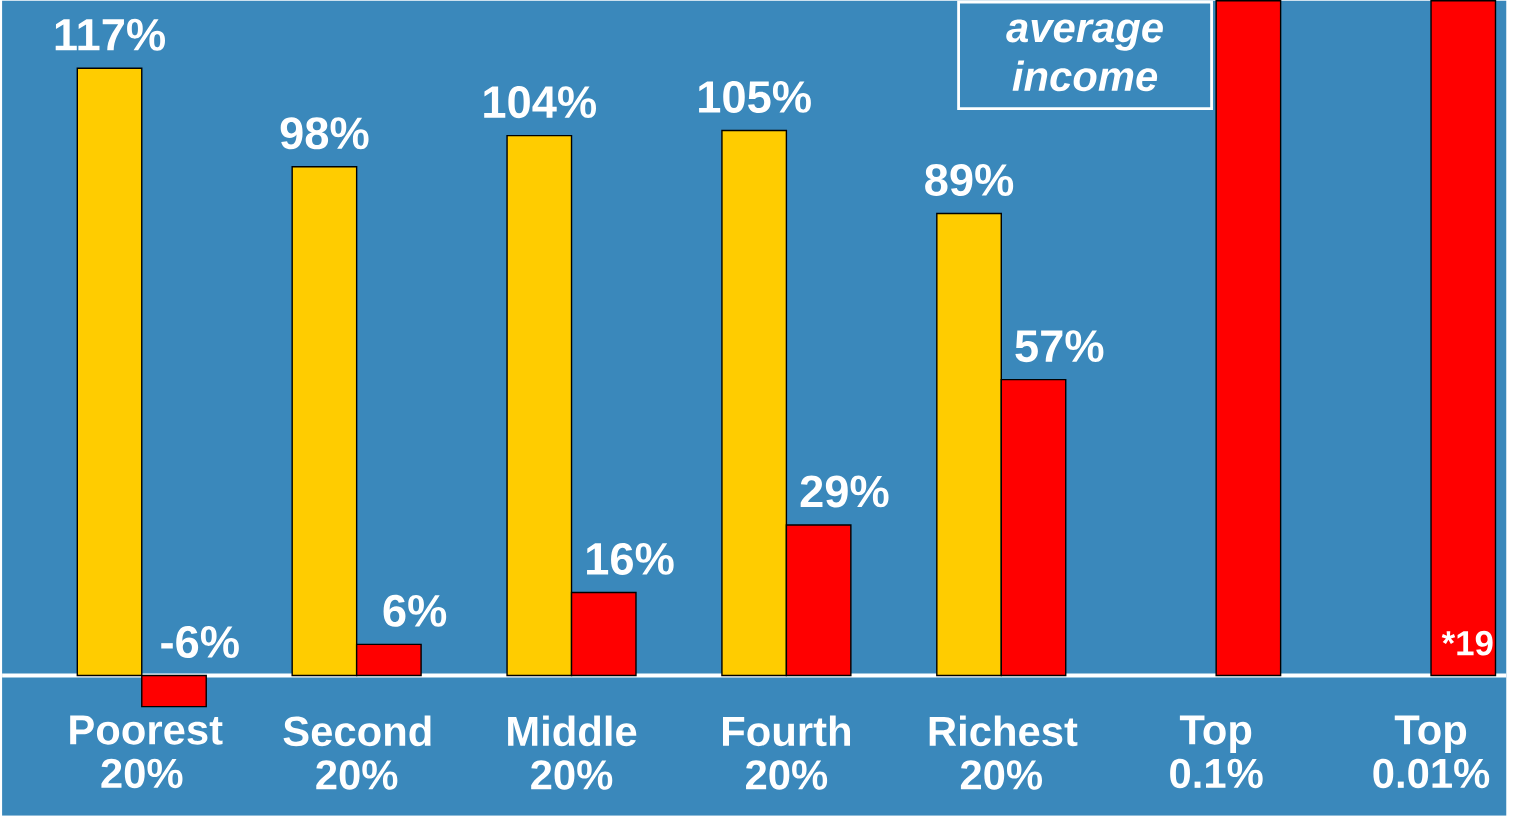 Image resolution: width=1517 pixels, height=816 pixels. What do you see at coordinates (540, 102) in the screenshot?
I see `data-label: 104%` at bounding box center [540, 102].